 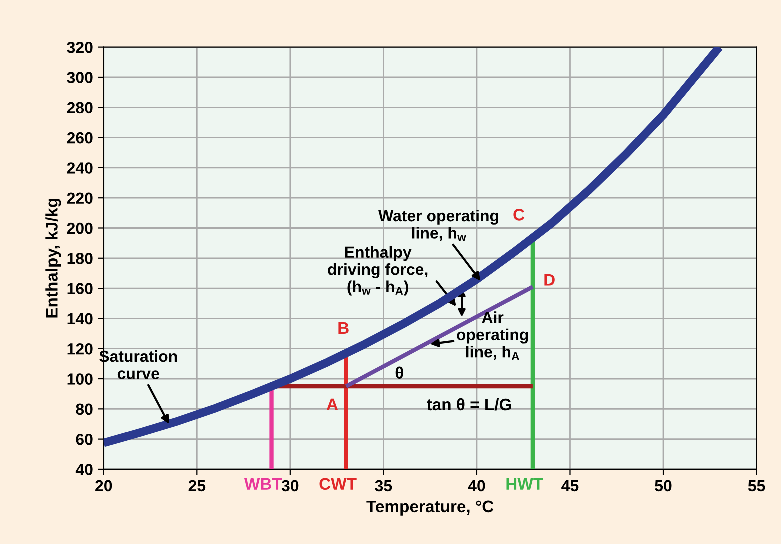 What do you see at coordinates (263, 484) in the screenshot?
I see `annotation: WBT` at bounding box center [263, 484].